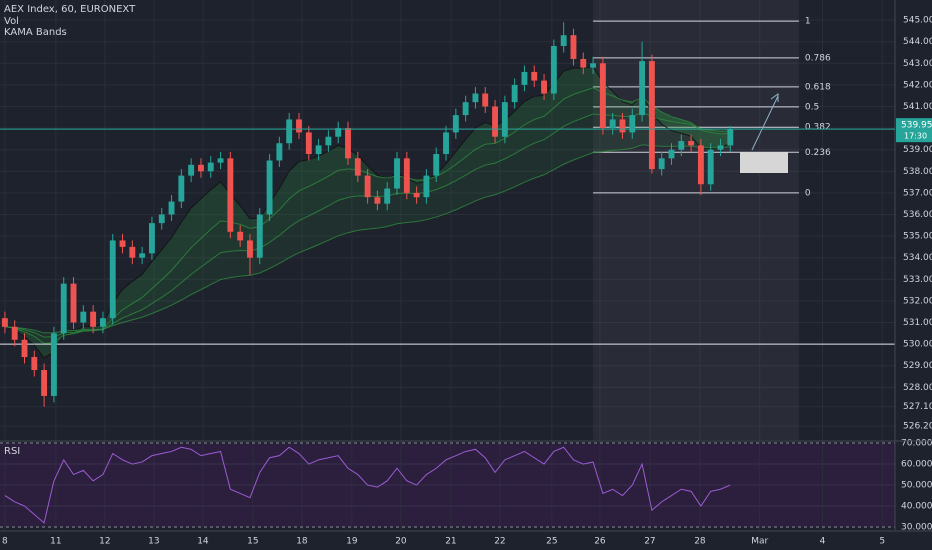 This screenshot has width=932, height=550. Describe the element at coordinates (917, 107) in the screenshot. I see `y-tick-label: 541.00` at that location.